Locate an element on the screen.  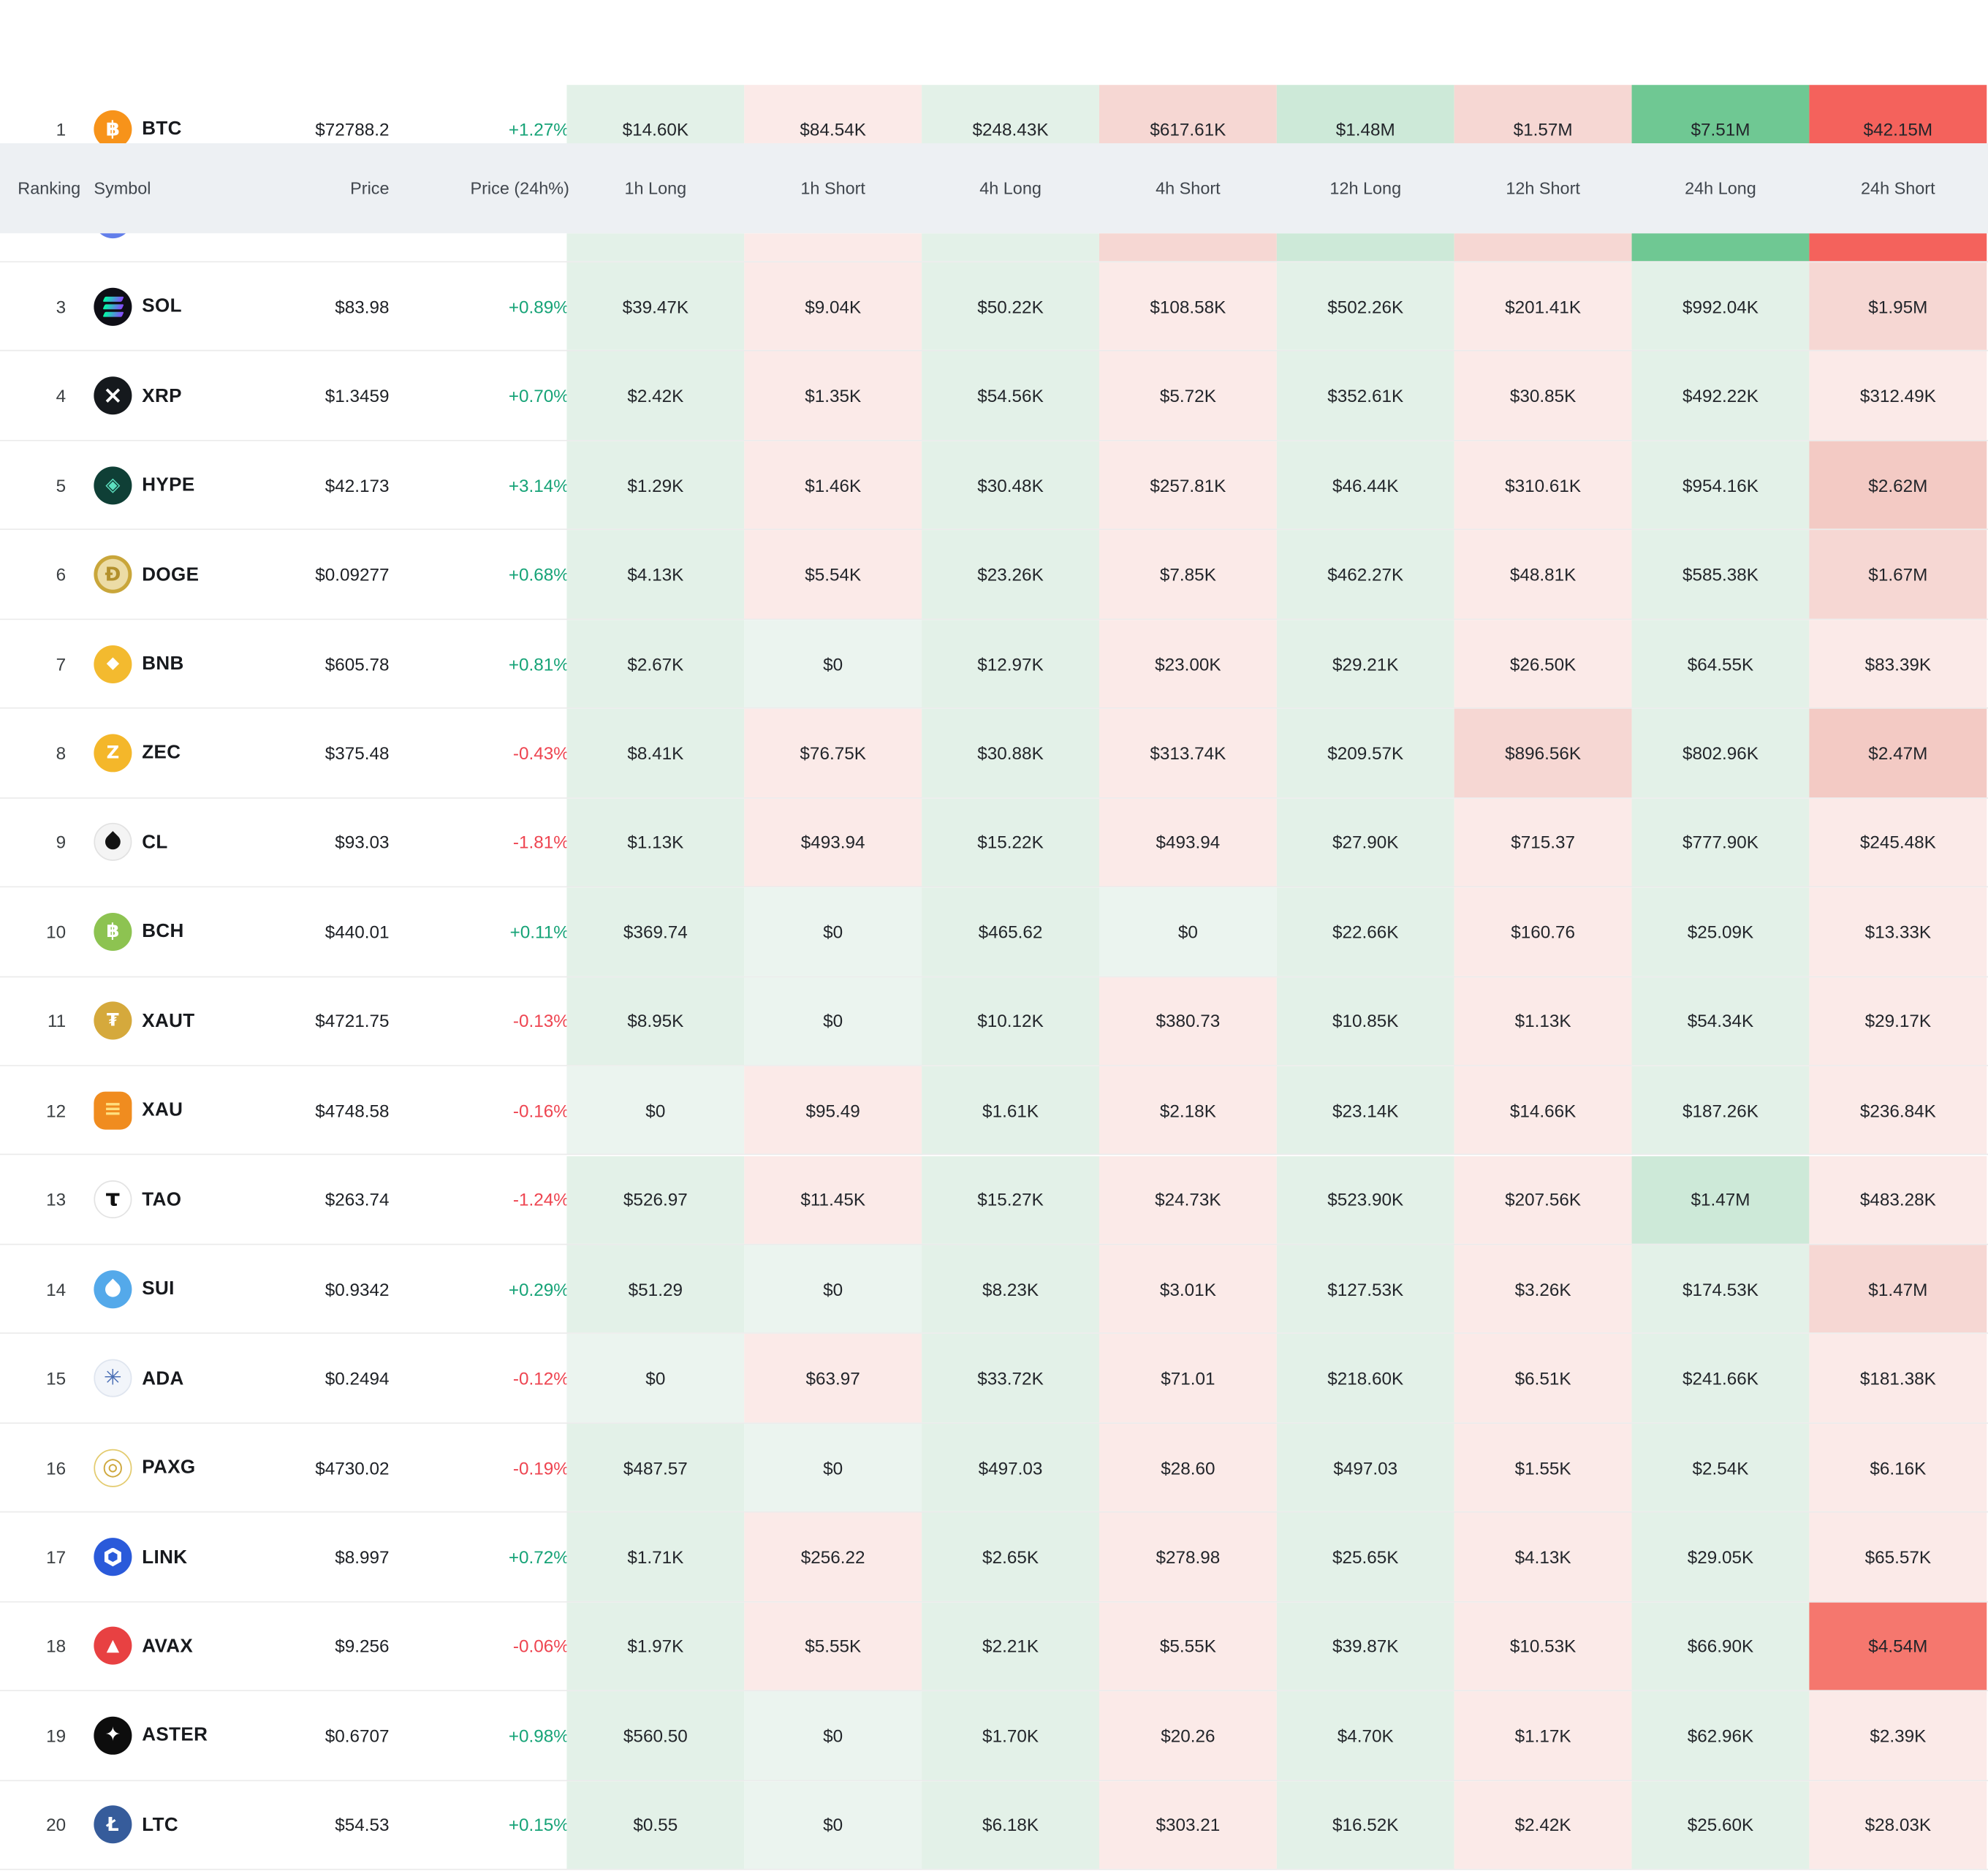
column-header-symbol: Symbol is located at coordinates (123, 188).